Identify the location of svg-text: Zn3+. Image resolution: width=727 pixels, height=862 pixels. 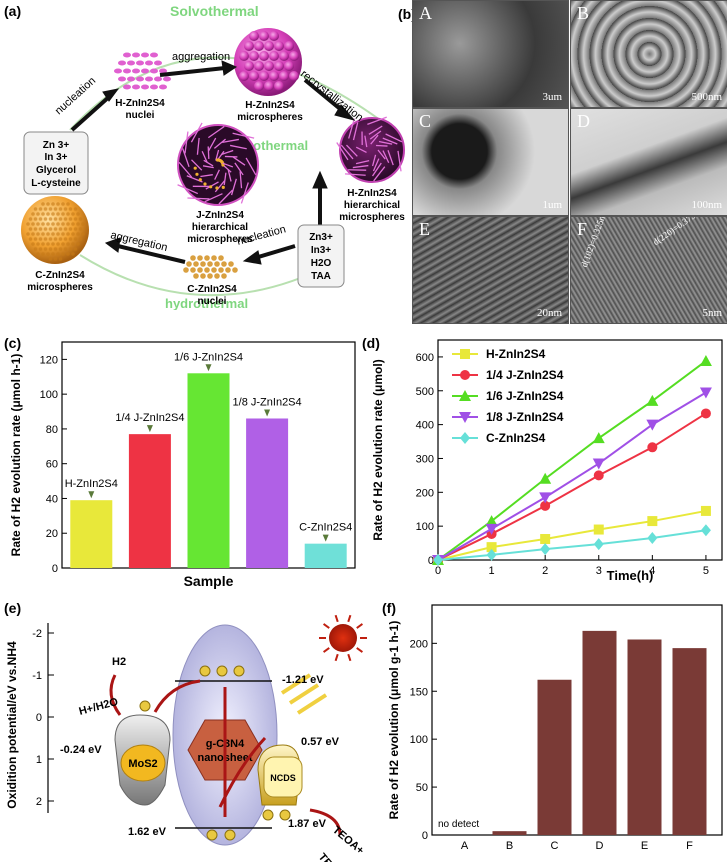
(321, 237).